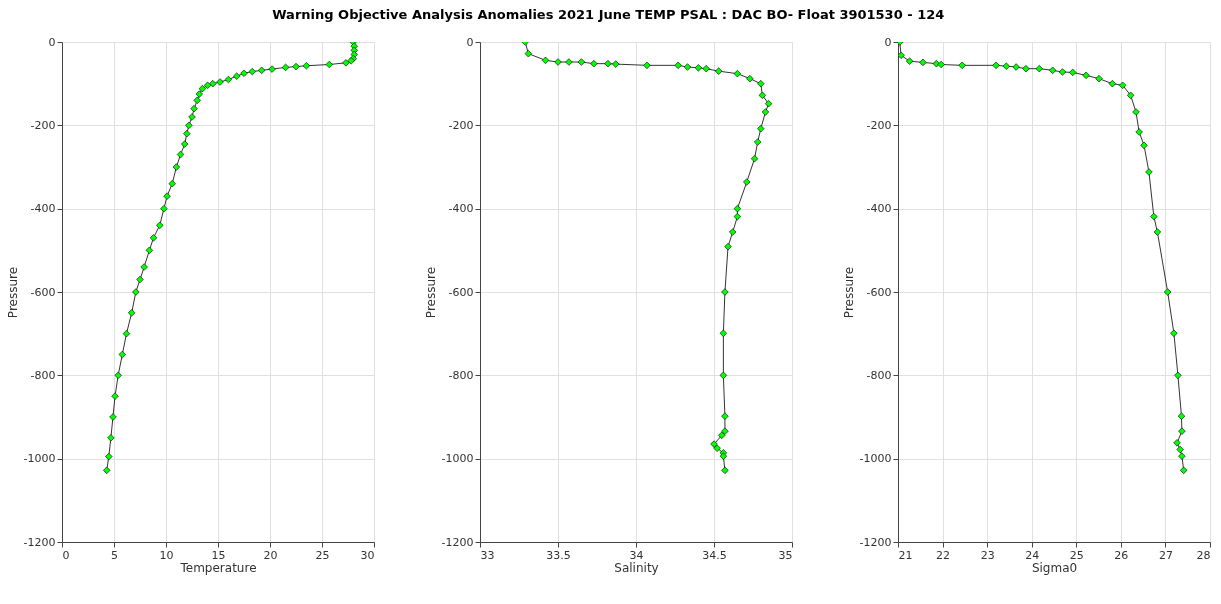 This screenshot has width=1221, height=604. I want to click on x-tick-label: 21, so click(905, 555).